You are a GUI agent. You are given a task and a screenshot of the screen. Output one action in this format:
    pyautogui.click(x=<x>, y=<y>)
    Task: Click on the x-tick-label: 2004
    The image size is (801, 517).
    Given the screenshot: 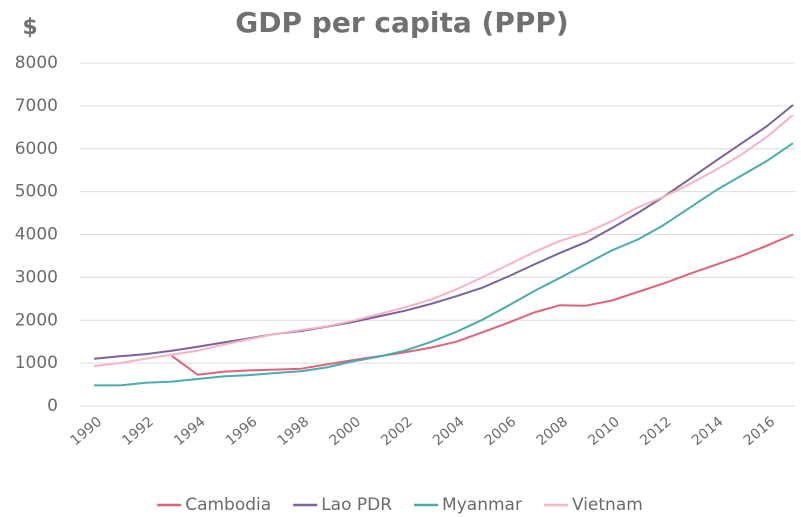 What is the action you would take?
    pyautogui.click(x=449, y=431)
    